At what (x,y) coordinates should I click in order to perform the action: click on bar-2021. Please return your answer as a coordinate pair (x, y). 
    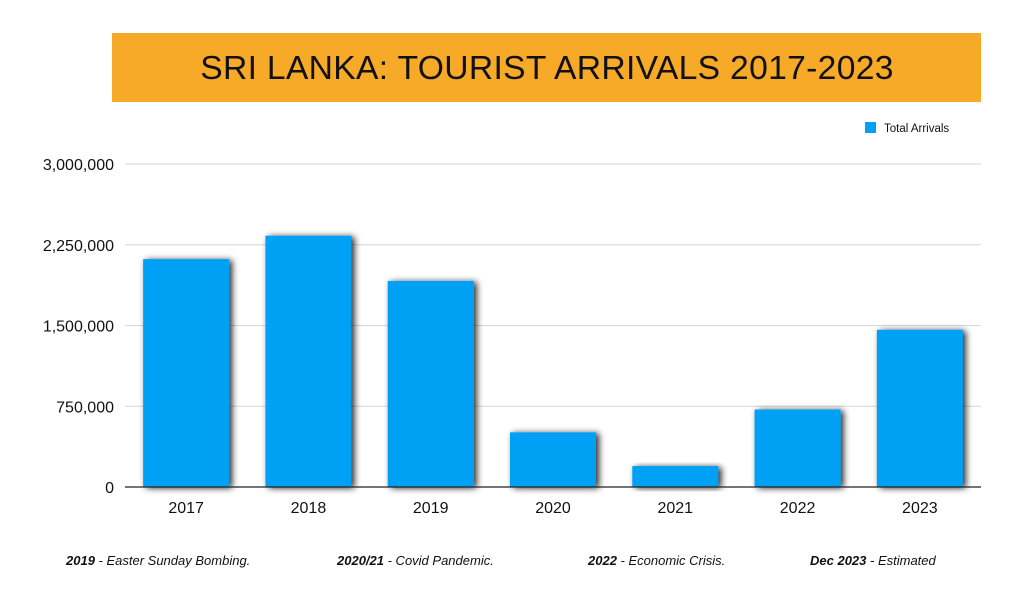
    Looking at the image, I should click on (675, 476).